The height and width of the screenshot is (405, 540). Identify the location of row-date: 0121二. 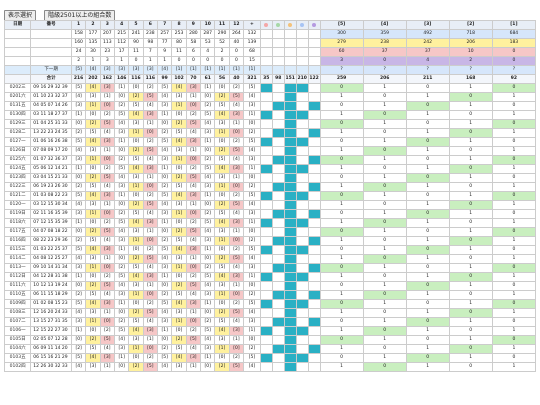
(17, 196).